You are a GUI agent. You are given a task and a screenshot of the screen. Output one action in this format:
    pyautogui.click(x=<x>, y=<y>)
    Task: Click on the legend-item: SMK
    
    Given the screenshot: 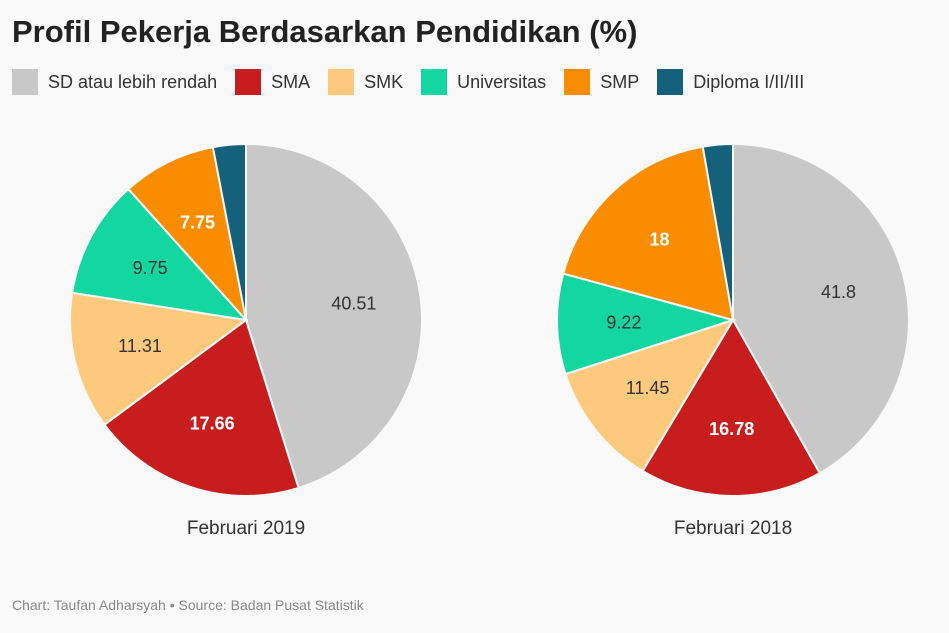 What is the action you would take?
    pyautogui.click(x=365, y=82)
    